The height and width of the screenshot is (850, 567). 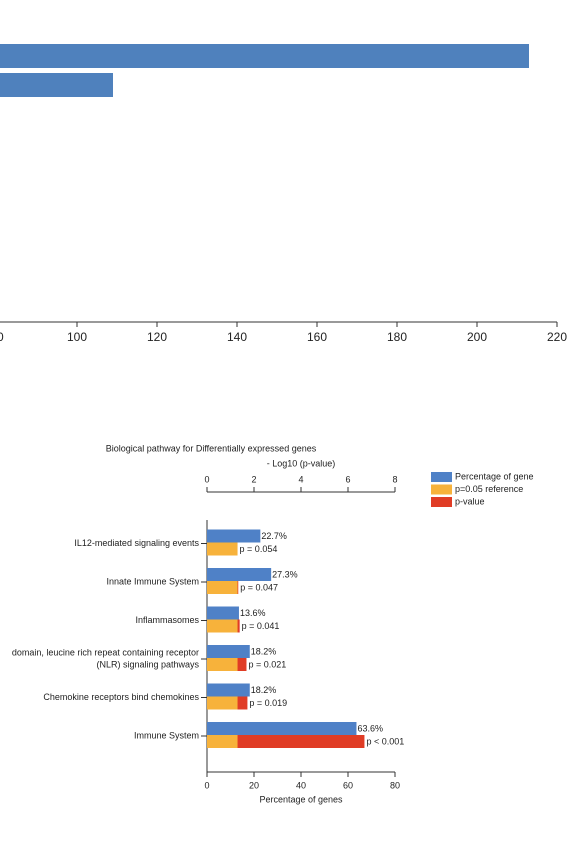 What do you see at coordinates (166, 735) in the screenshot?
I see `y-tick-label: Immune System` at bounding box center [166, 735].